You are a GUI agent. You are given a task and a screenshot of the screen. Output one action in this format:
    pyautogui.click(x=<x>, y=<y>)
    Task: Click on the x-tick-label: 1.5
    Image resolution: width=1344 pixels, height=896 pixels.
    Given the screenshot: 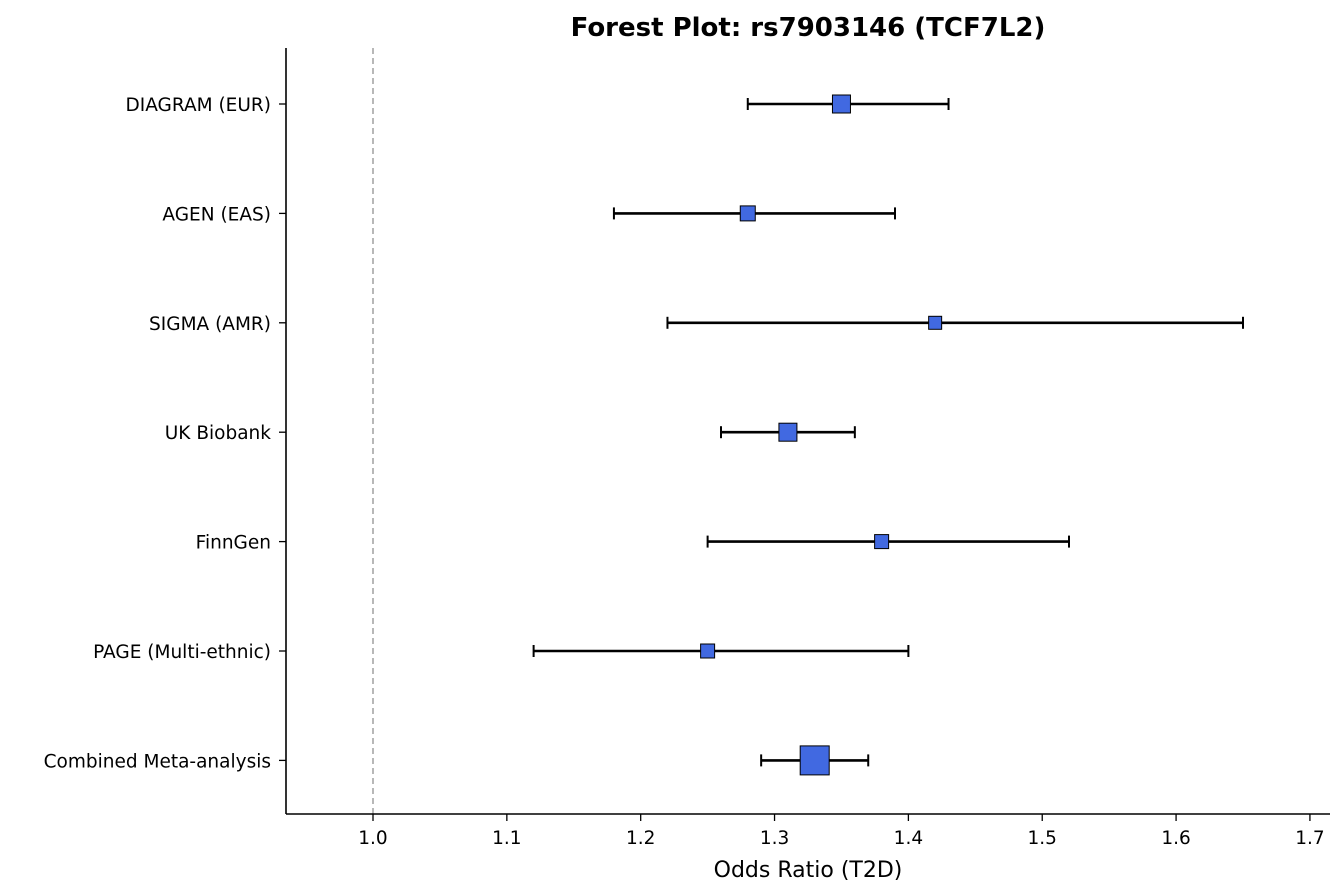 What is the action you would take?
    pyautogui.click(x=1042, y=838)
    